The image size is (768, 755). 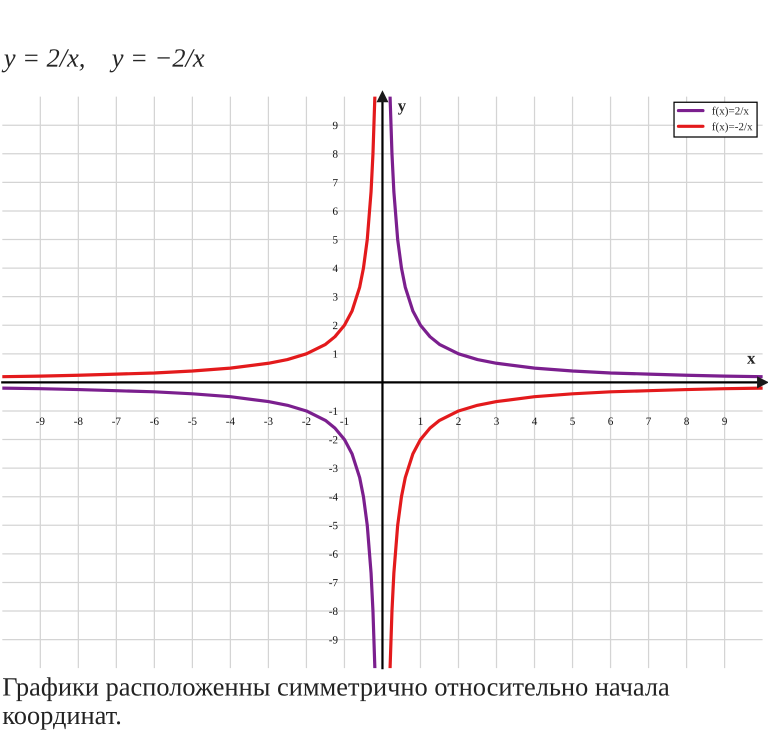 I want to click on y-tick-label: 7, so click(x=335, y=182).